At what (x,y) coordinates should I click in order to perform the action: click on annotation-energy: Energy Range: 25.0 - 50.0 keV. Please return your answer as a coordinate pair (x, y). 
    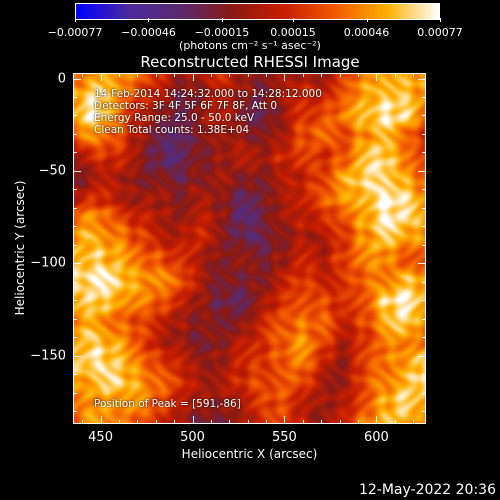
    Looking at the image, I should click on (174, 118).